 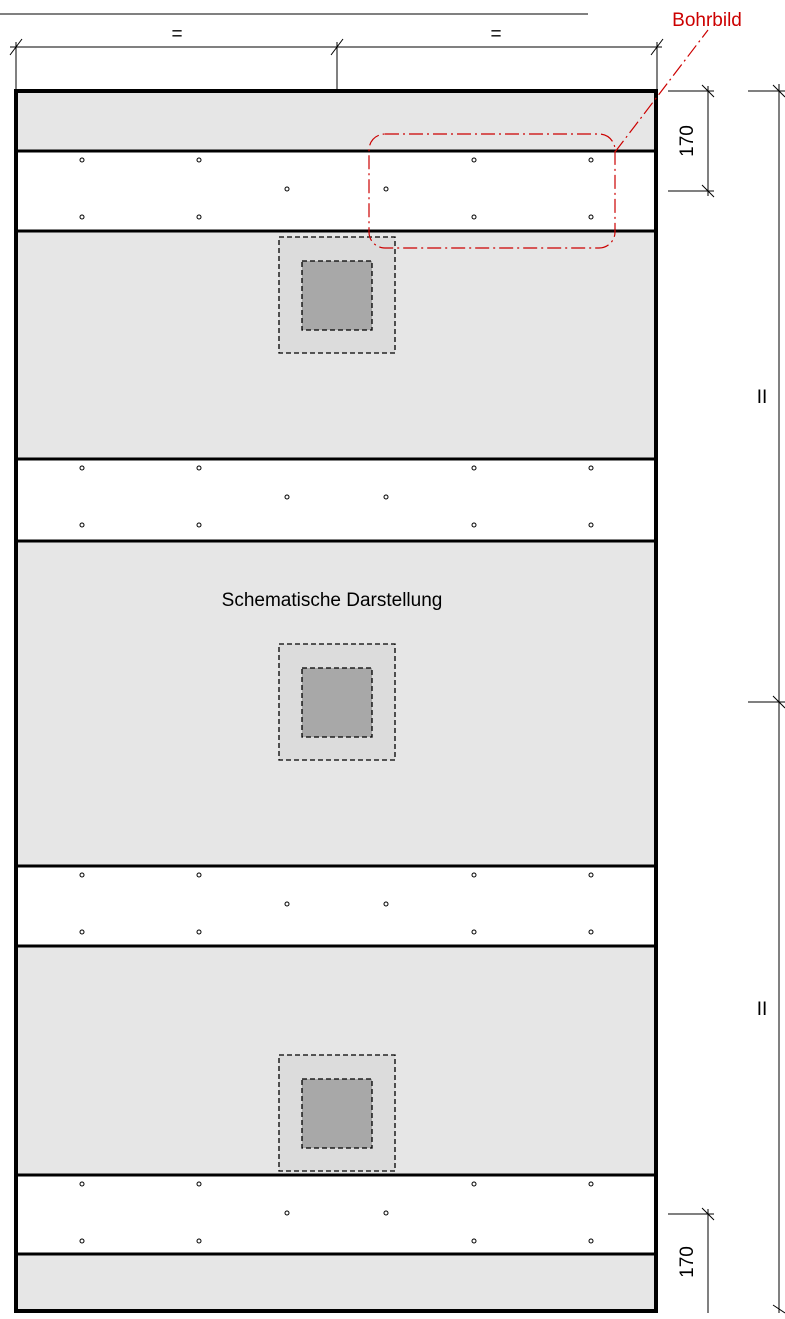 What do you see at coordinates (762, 1009) in the screenshot?
I see `right-lower-dimension-label: II` at bounding box center [762, 1009].